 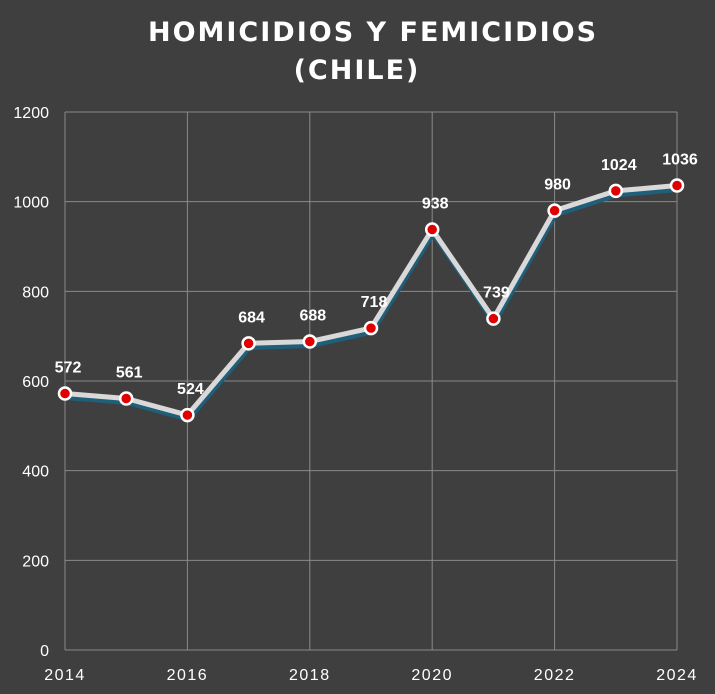 What do you see at coordinates (310, 675) in the screenshot?
I see `x-tick-label: 2018` at bounding box center [310, 675].